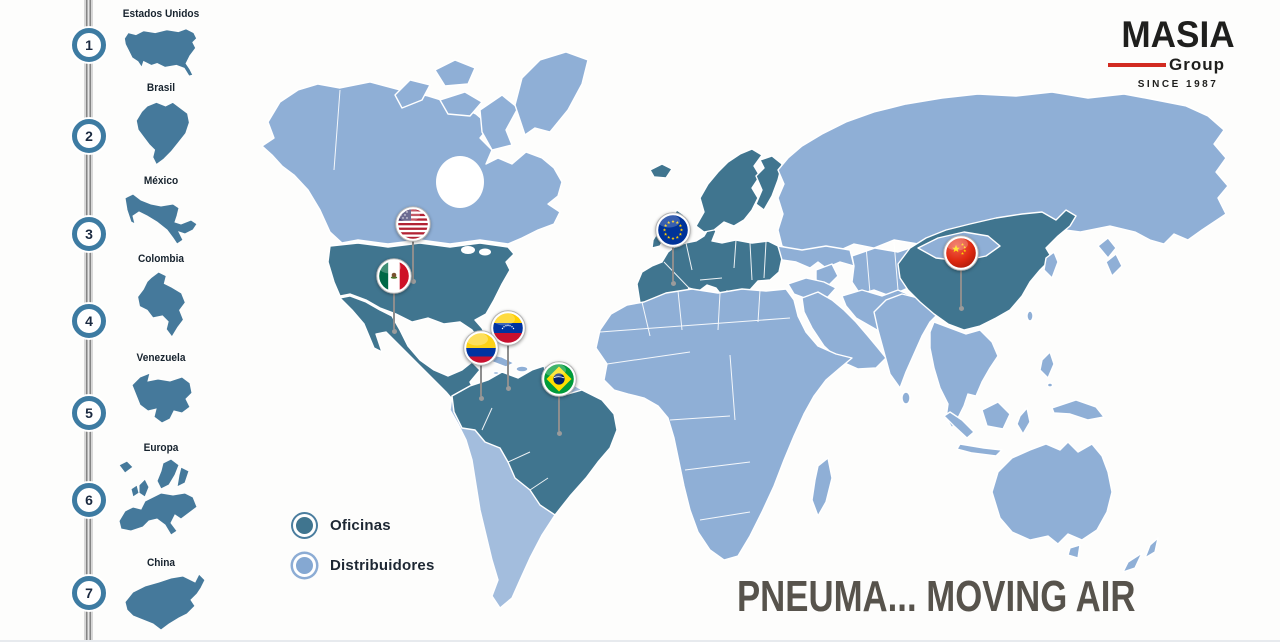 This screenshot has height=642, width=1280. What do you see at coordinates (673, 230) in the screenshot?
I see `eu-flag-icon` at bounding box center [673, 230].